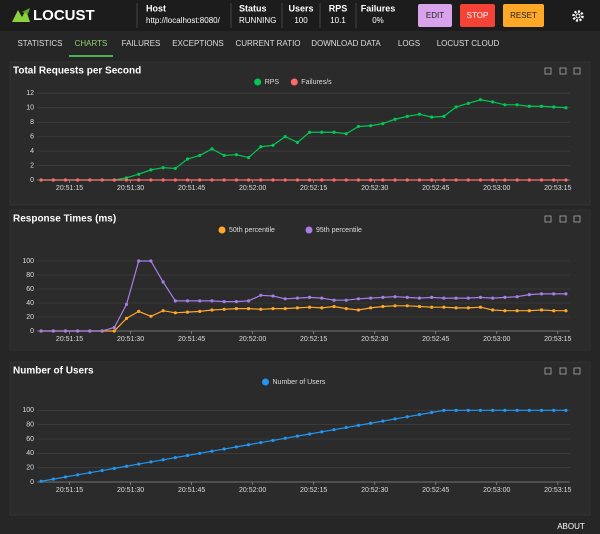  What do you see at coordinates (39, 43) in the screenshot?
I see `tab: STATISTICS` at bounding box center [39, 43].